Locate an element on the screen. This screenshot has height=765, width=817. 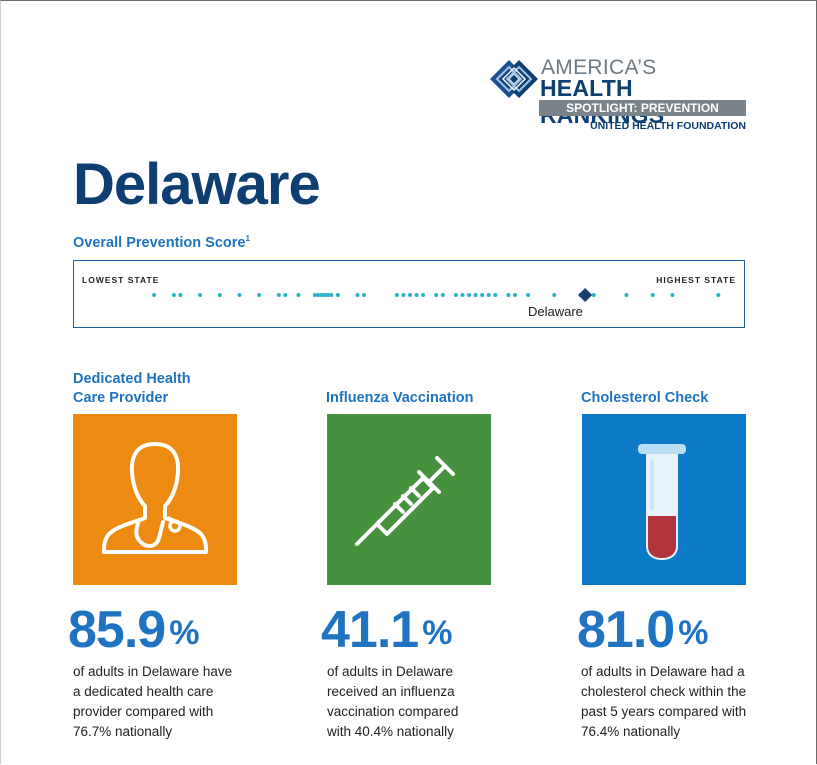
test-tube-icon is located at coordinates (662, 502).